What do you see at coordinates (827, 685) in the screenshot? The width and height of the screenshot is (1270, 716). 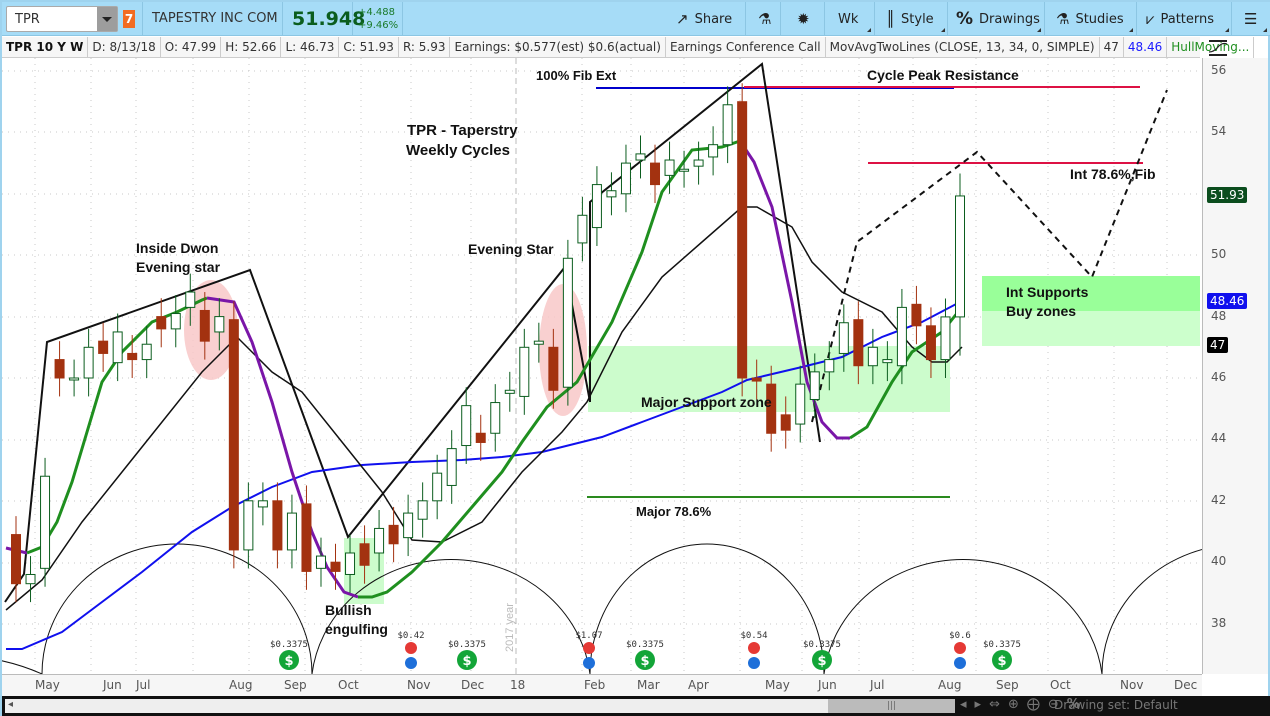 I see `time-tick: Jun` at bounding box center [827, 685].